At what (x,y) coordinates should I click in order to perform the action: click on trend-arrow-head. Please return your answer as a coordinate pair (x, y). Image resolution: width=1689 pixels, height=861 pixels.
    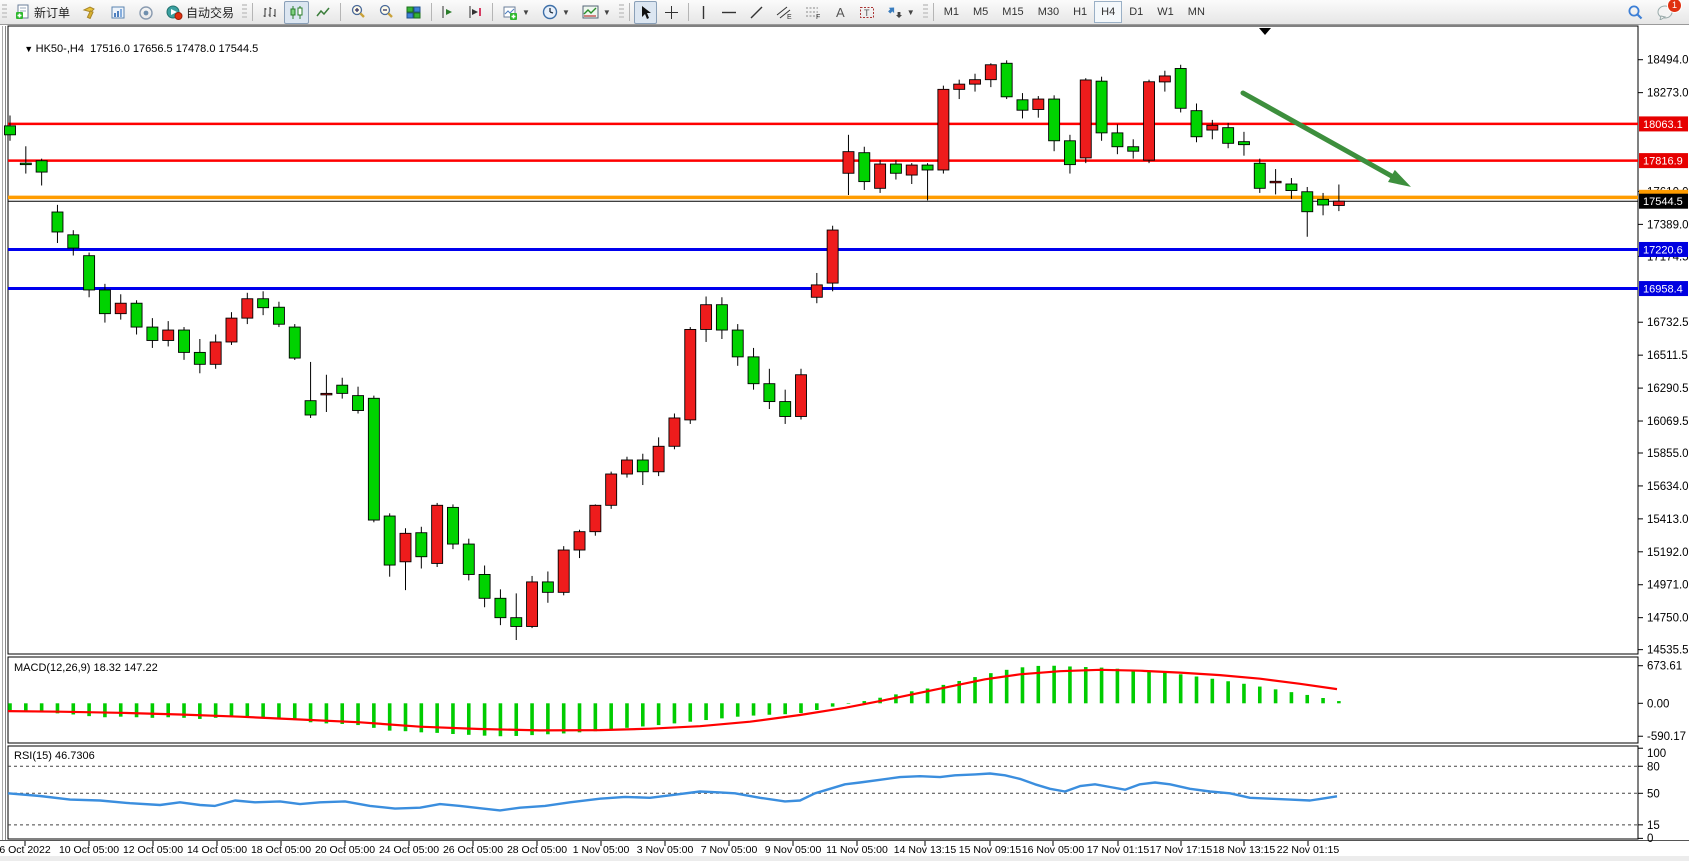
    Looking at the image, I should click on (1399, 178).